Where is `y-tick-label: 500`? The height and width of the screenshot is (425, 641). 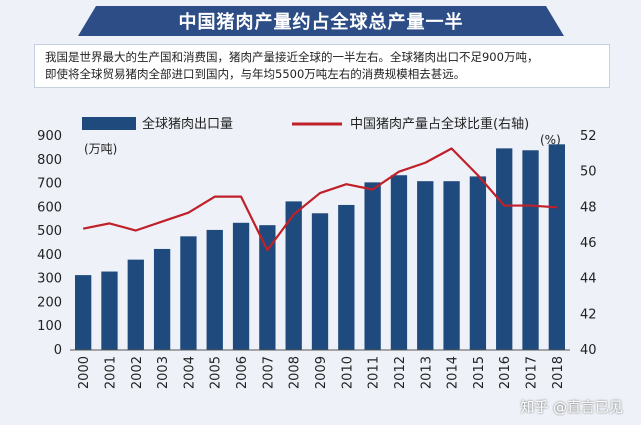
y-tick-label: 500 is located at coordinates (49, 231).